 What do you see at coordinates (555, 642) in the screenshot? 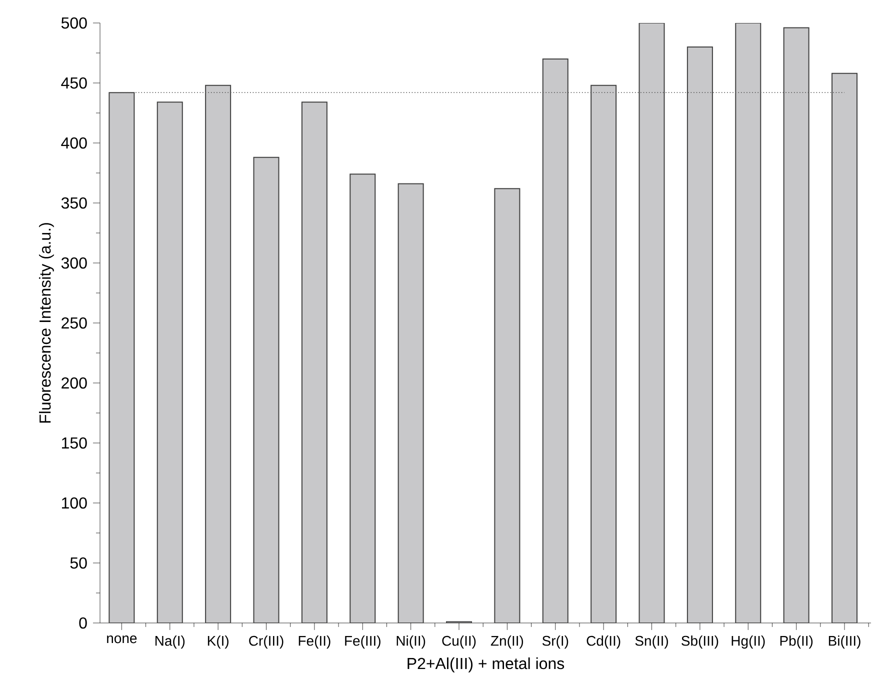
I see `x-tick-label: Sr(I)` at bounding box center [555, 642].